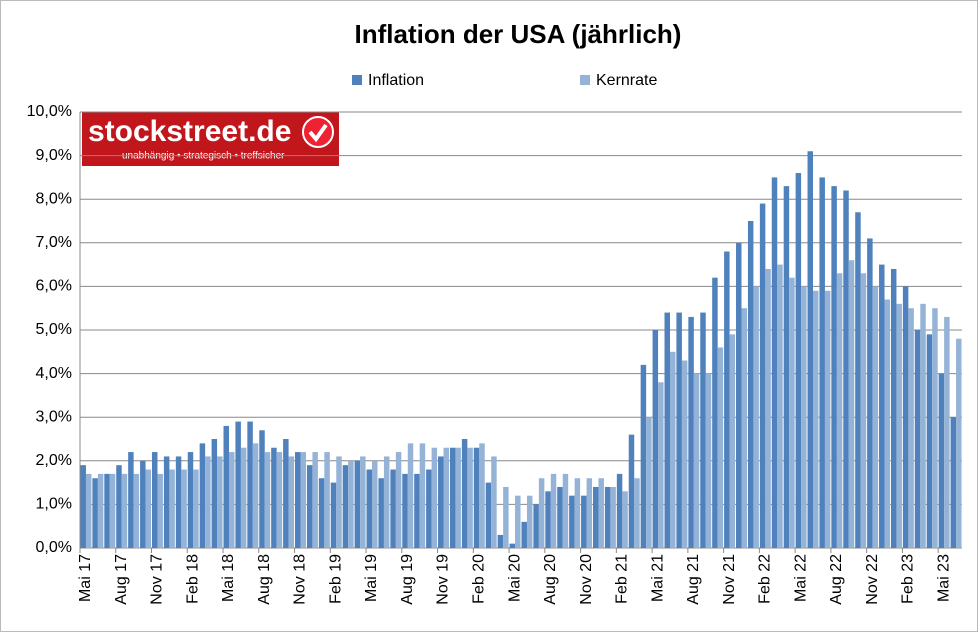  I want to click on legend-swatch, so click(585, 80).